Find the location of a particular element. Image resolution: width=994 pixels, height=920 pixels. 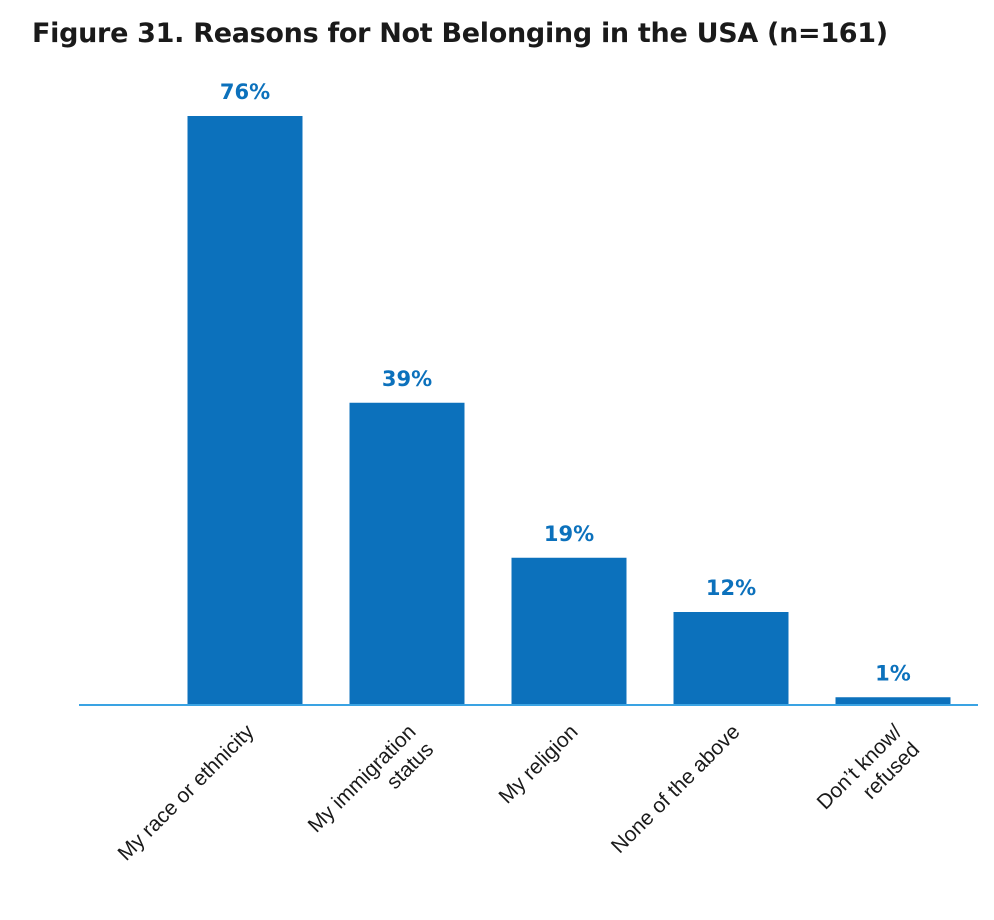

x-tick-label: Don’t know/refused is located at coordinates (869, 776).